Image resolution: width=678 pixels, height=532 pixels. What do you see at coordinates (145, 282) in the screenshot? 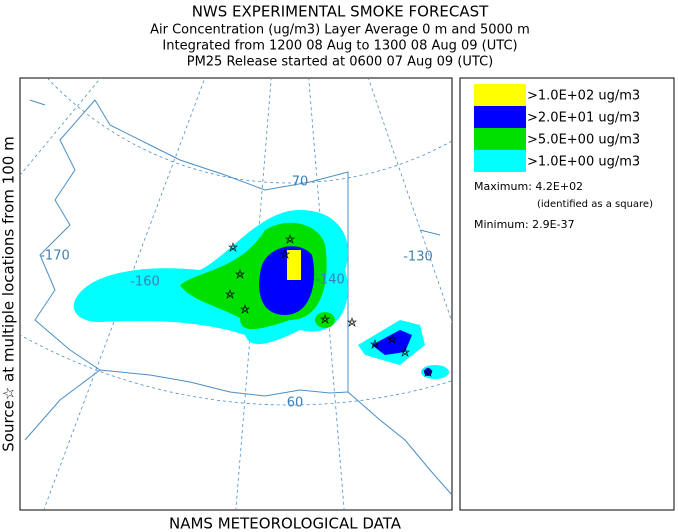
I see `grid-label: -160` at bounding box center [145, 282].